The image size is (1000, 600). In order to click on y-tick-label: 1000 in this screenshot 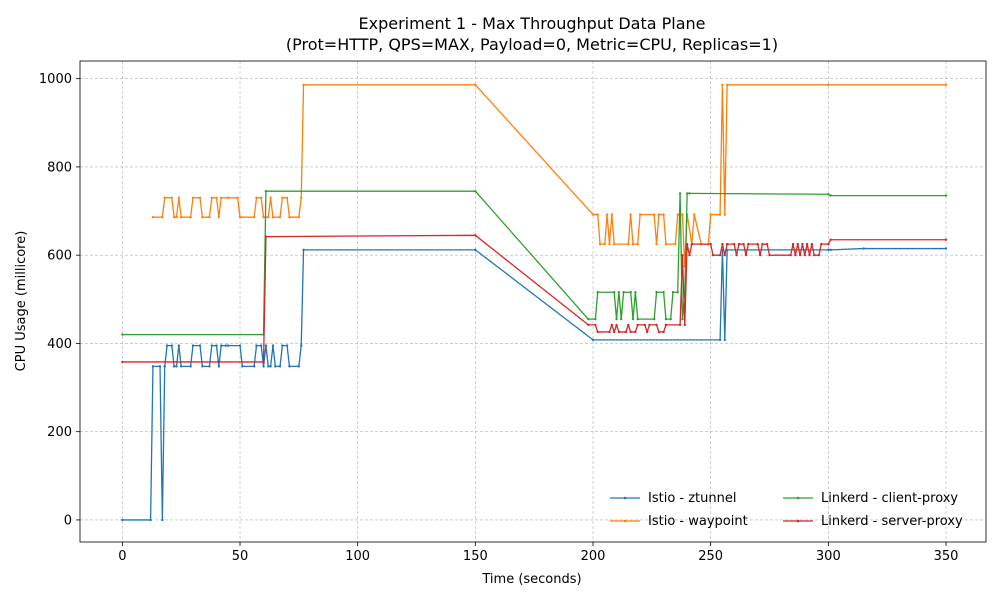, I will do `click(55, 79)`.